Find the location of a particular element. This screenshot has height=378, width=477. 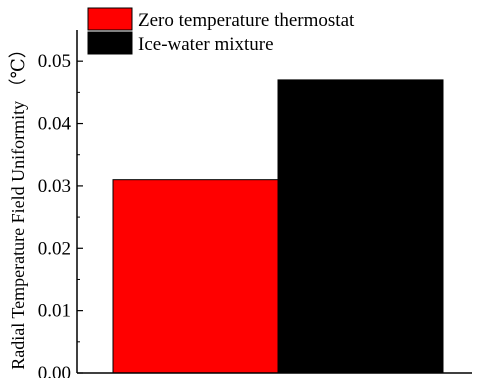

y-tick-label: 0.01 is located at coordinates (54, 311).